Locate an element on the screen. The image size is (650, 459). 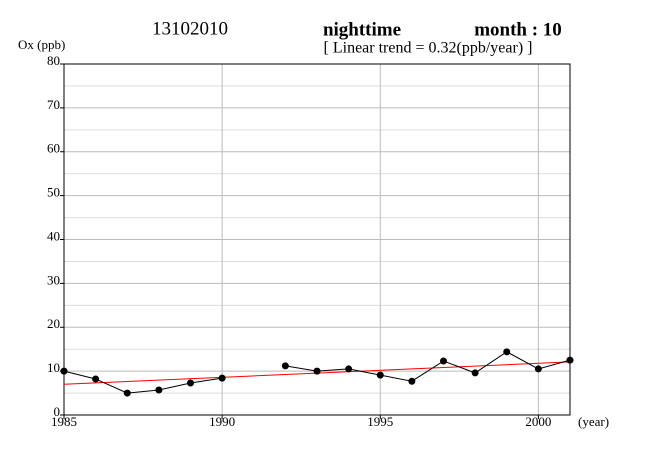
x-axis-label: (year) is located at coordinates (593, 421).